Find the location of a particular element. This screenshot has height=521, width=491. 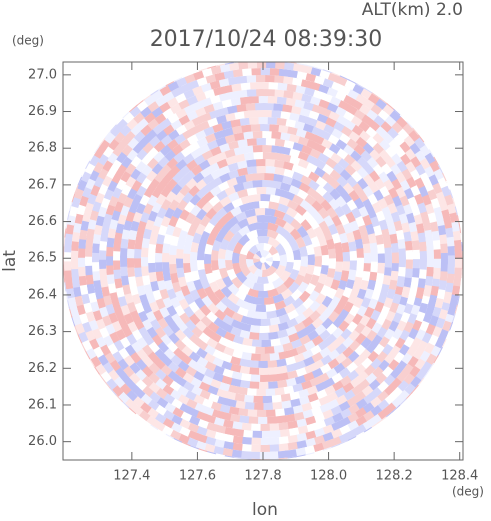

x-unit: (deg) is located at coordinates (468, 492).